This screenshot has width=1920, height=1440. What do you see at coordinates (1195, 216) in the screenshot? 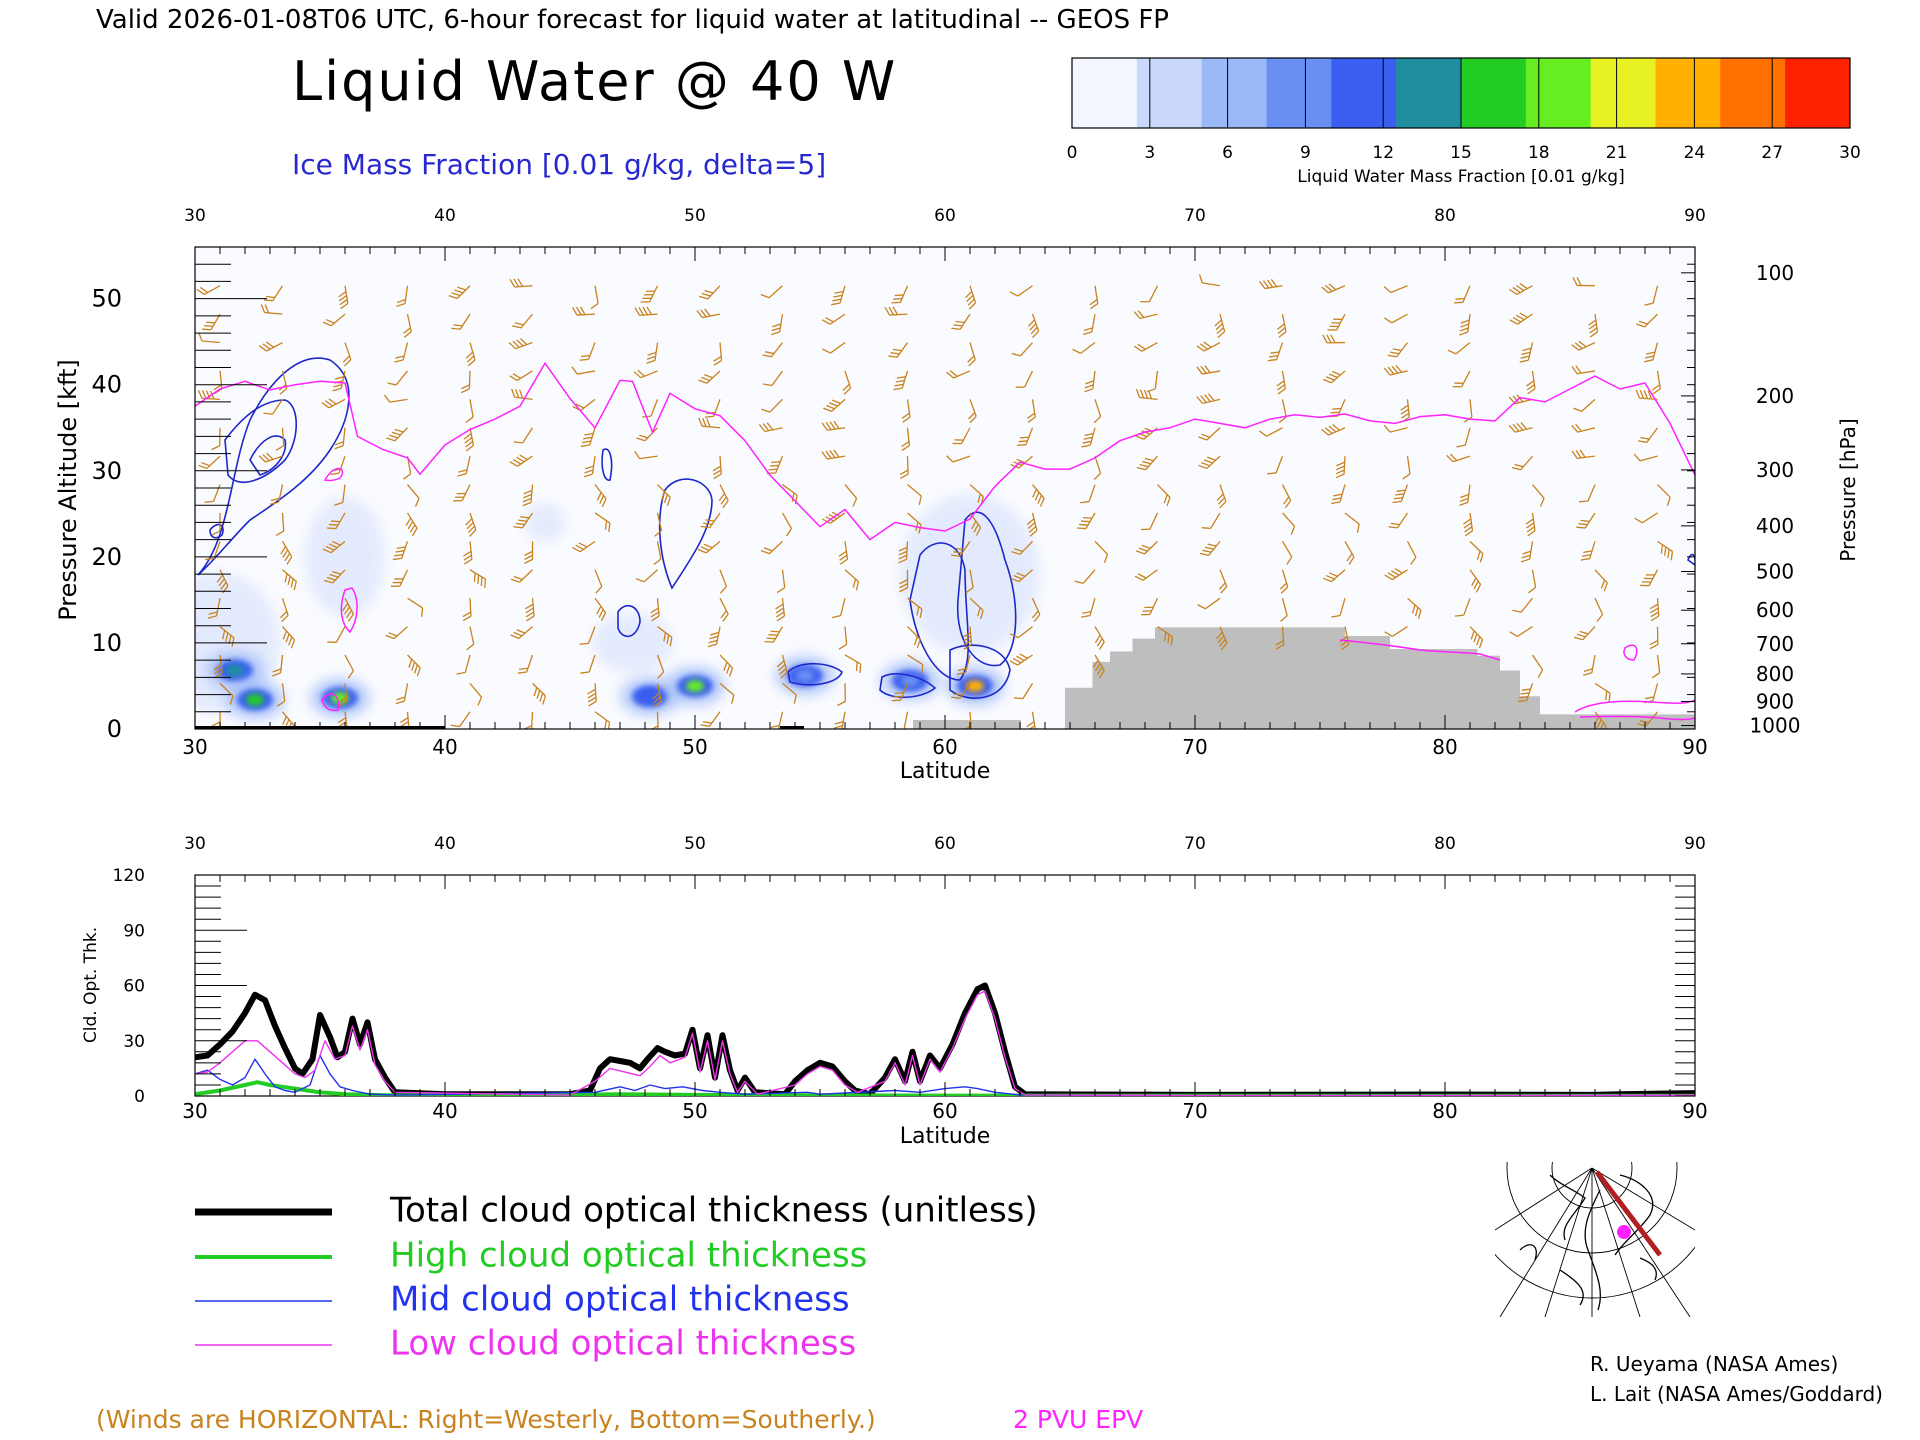
I see `top-x-tick-label-upper: 70` at bounding box center [1195, 216].